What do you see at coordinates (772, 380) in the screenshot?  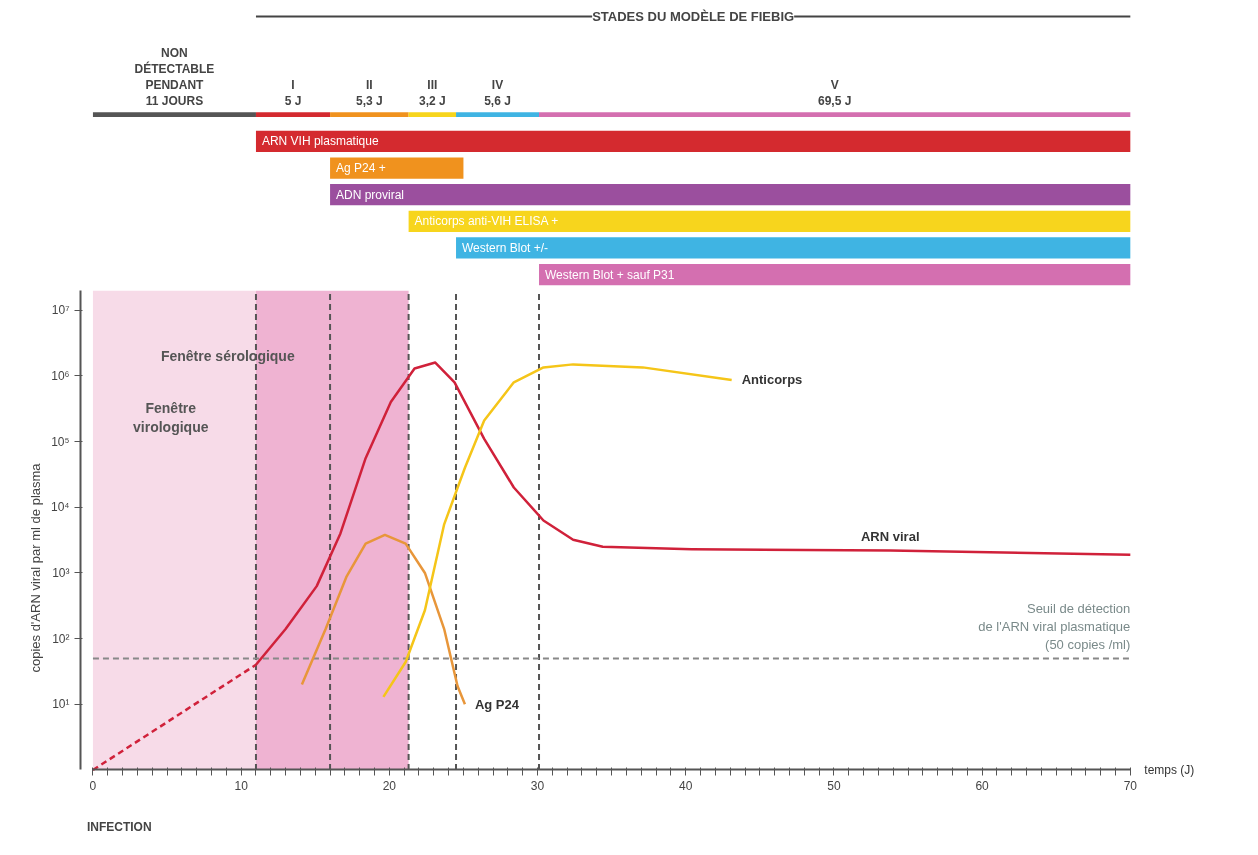 I see `series-label: Anticorps` at bounding box center [772, 380].